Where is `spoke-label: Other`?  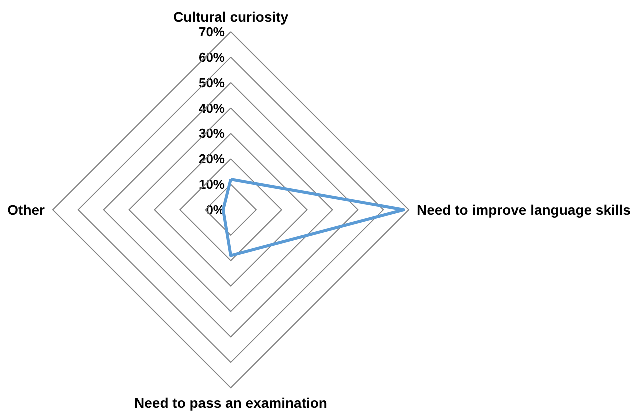 spoke-label: Other is located at coordinates (27, 210).